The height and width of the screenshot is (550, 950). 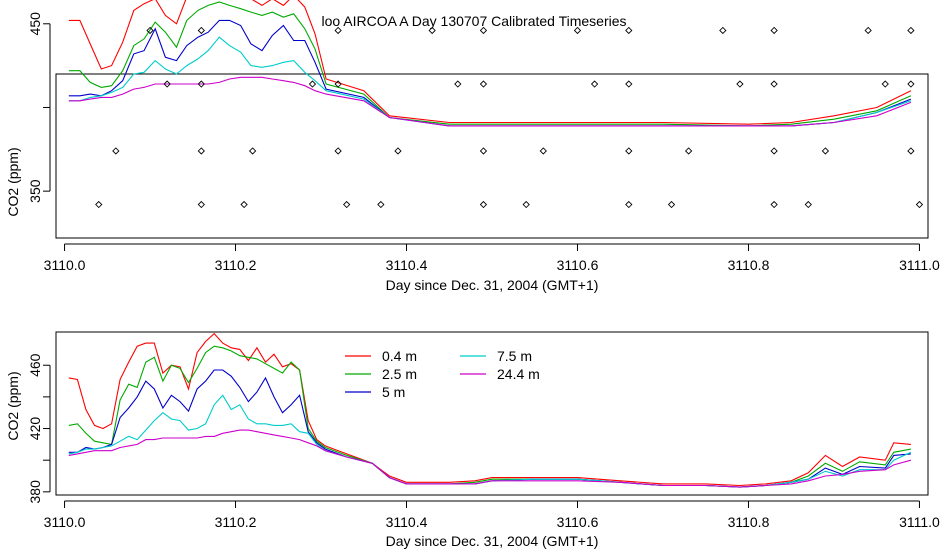 I want to click on bottom-x-axis: 3110.0 3110.2 3110.4 3110.6 3110.8 3111.0, so click(x=492, y=515).